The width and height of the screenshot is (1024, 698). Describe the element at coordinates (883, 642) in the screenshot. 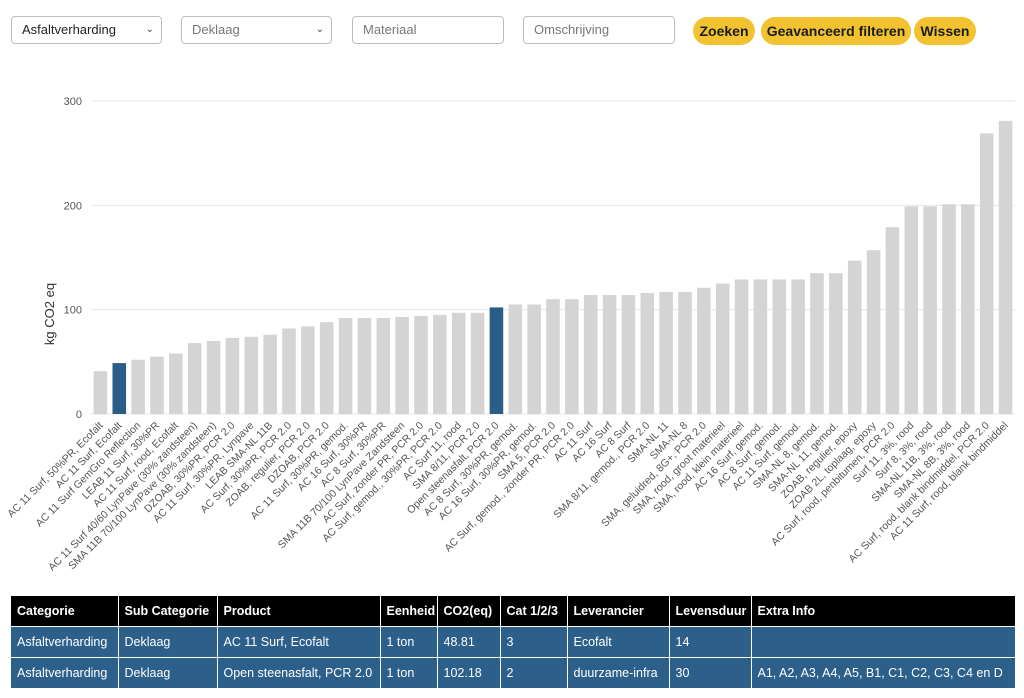

I see `table-cell` at that location.